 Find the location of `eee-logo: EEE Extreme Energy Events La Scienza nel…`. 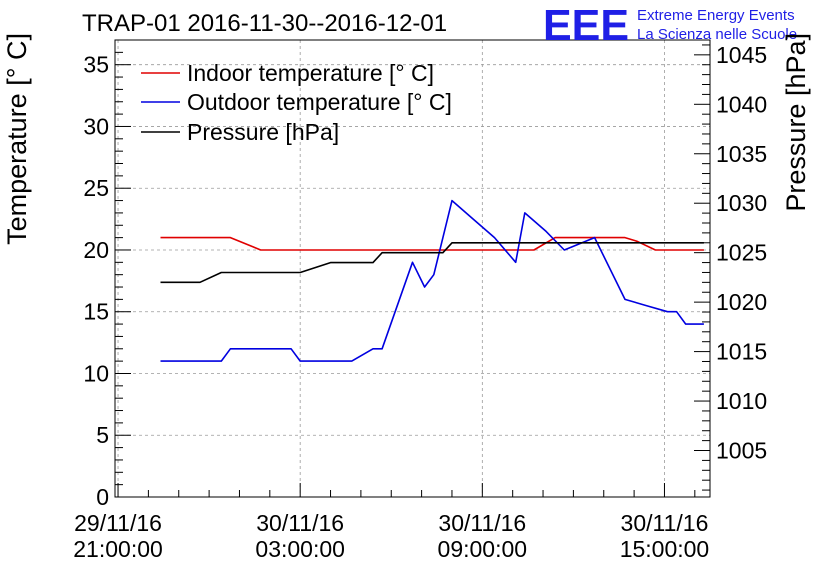

eee-logo: EEE Extreme Energy Events La Scienza nel… is located at coordinates (670, 25).